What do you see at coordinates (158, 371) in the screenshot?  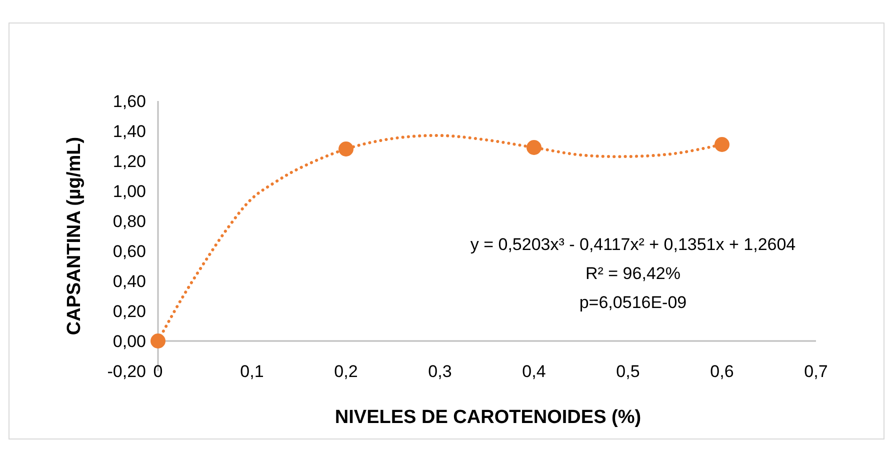 I see `x-tick-label: 0` at bounding box center [158, 371].